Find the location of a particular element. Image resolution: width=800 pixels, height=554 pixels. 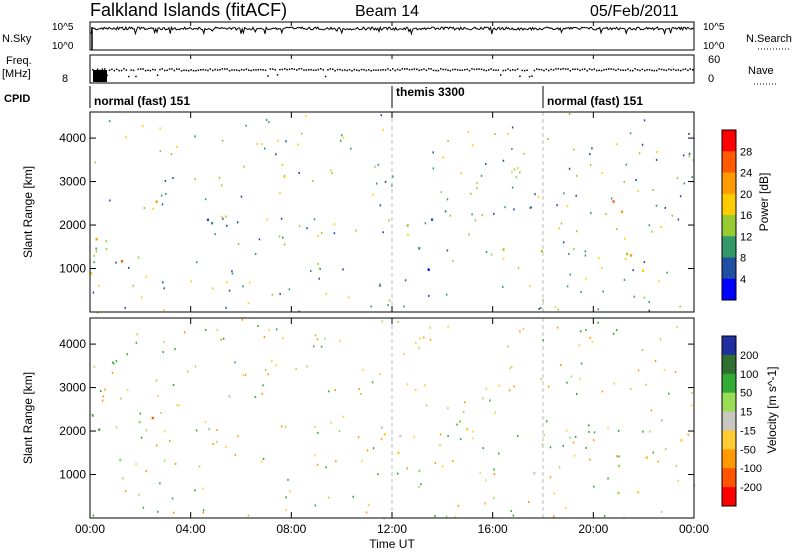

y-tick-label: 2000 is located at coordinates (72, 225).